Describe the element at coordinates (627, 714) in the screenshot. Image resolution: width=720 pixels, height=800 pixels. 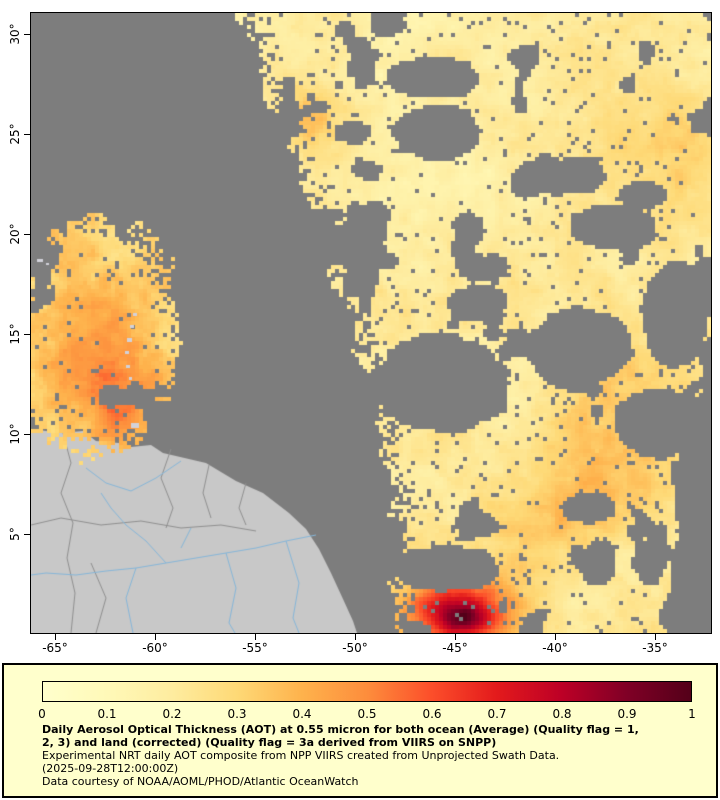
I see `colorbar-tick-label: 0.9` at that location.